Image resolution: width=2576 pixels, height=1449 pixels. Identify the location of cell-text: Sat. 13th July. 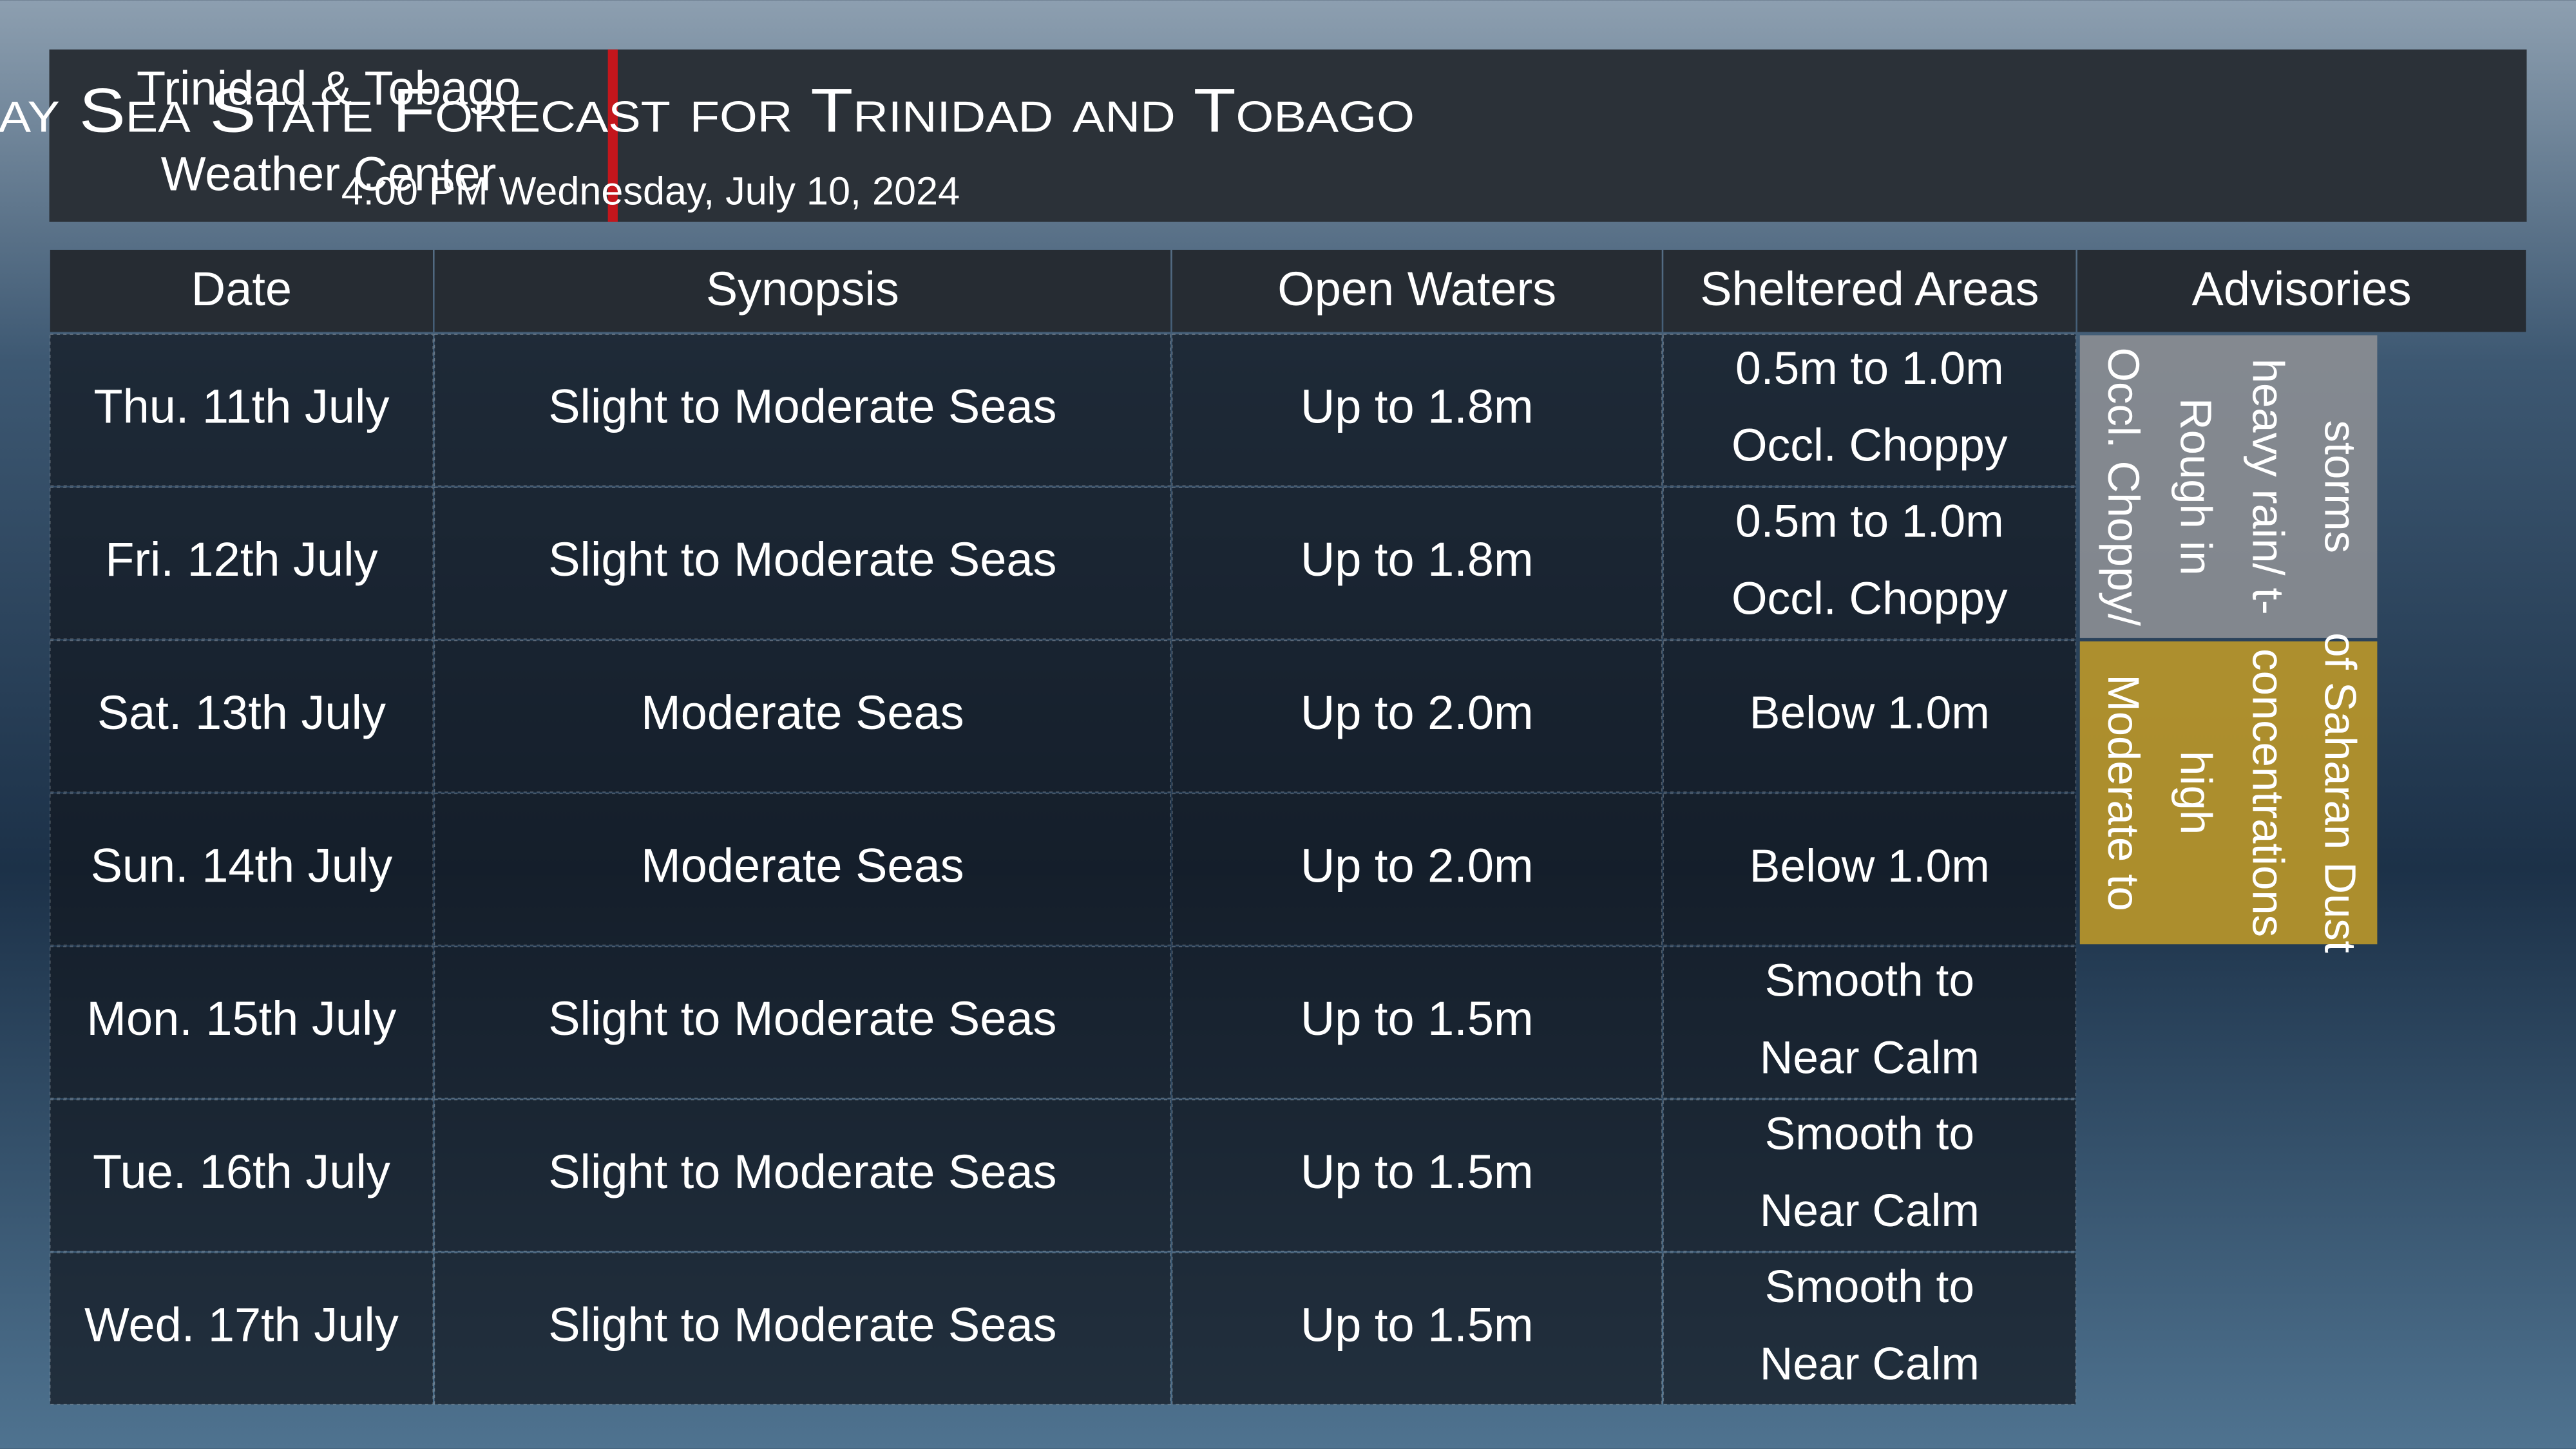
(241, 713).